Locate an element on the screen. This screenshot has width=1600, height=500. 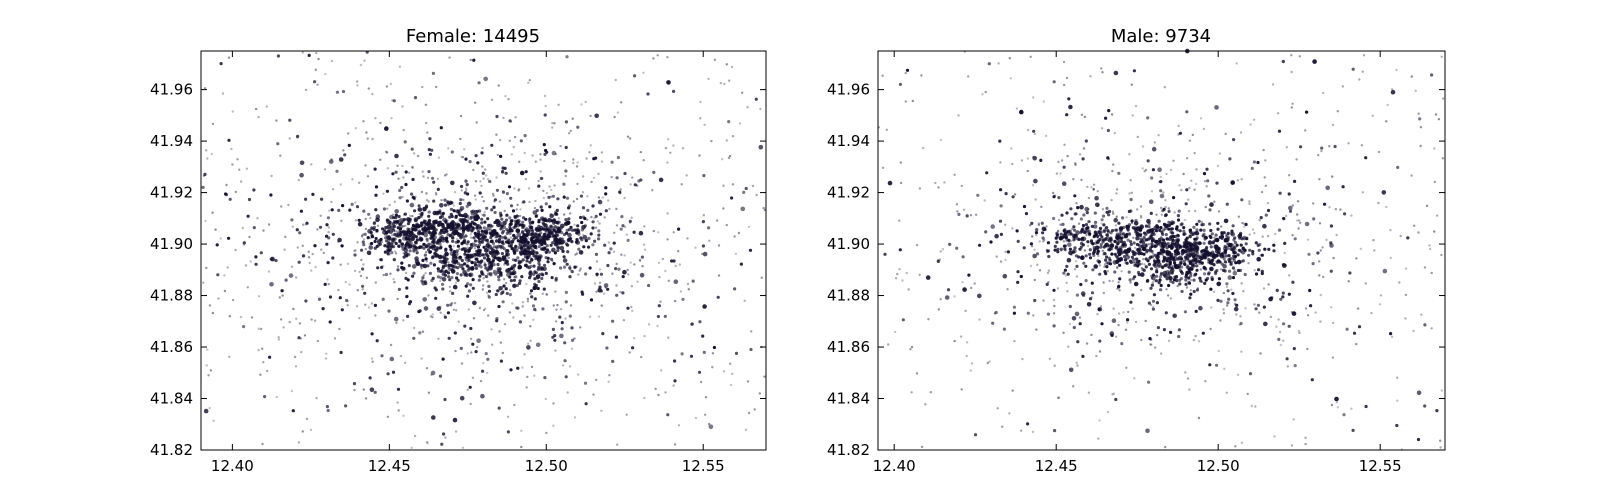
y-tick-label: 41.82 is located at coordinates (848, 450).